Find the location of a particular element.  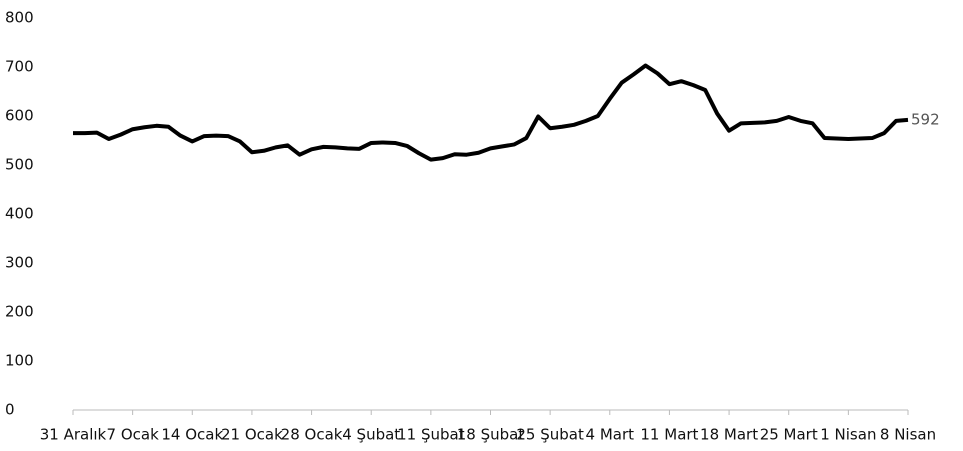

x-tick-label: 1 Nisan is located at coordinates (848, 435).